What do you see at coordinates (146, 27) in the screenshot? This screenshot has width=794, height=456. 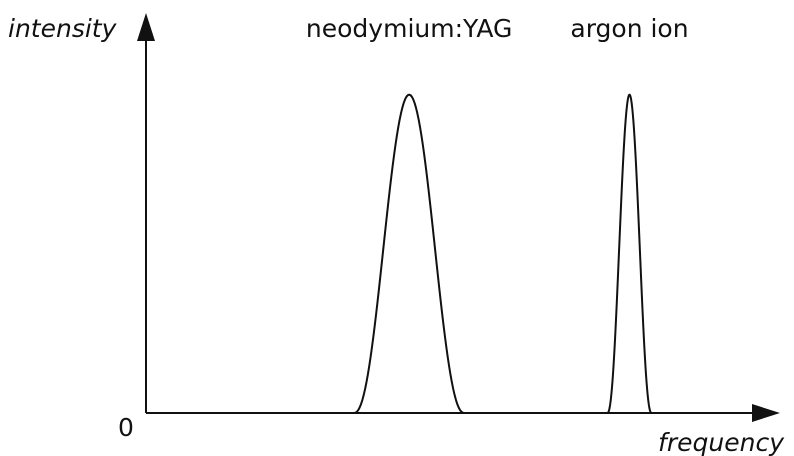 I see `y-axis-arrow-icon` at bounding box center [146, 27].